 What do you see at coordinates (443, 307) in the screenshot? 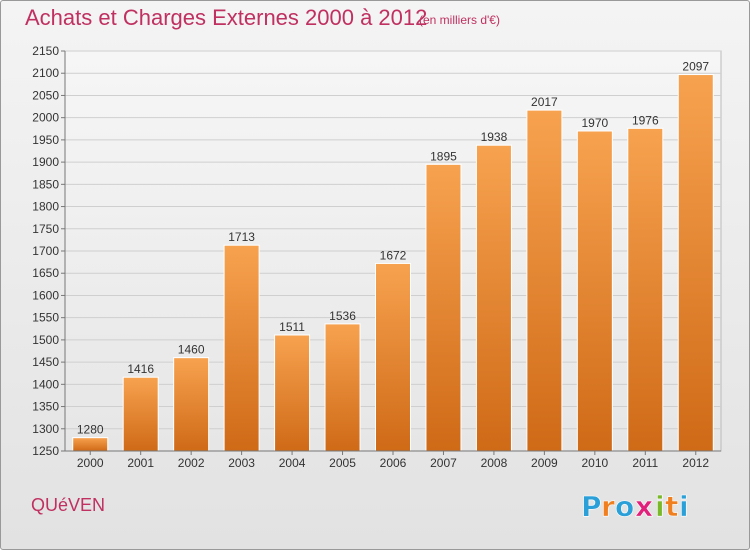
I see `bar-2007` at bounding box center [443, 307].